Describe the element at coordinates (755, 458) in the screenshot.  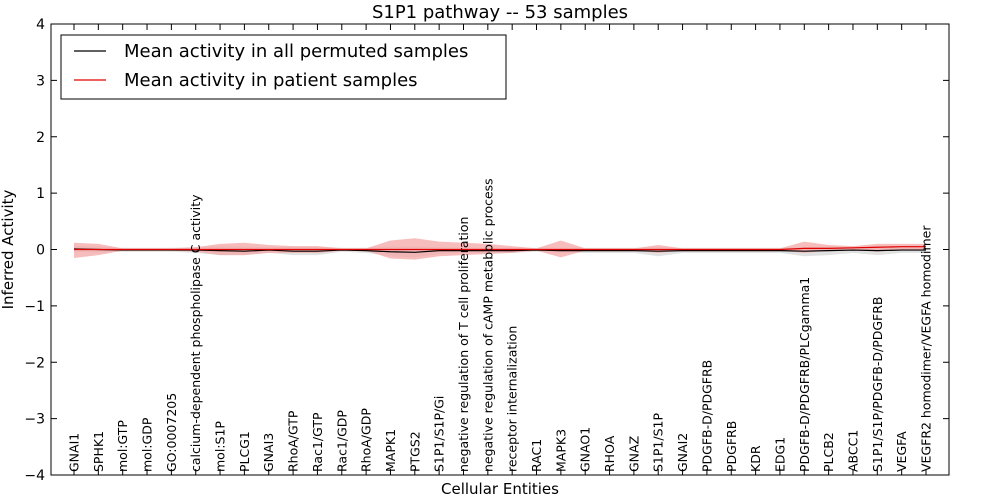
I see `x-tick-label: KDR` at that location.